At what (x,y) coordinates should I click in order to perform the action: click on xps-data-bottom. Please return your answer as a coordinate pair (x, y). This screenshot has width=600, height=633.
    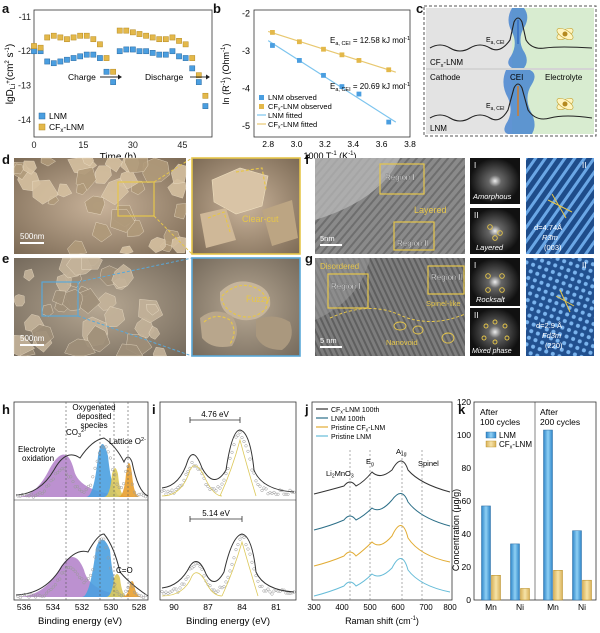
    Looking at the image, I should click on (228, 565).